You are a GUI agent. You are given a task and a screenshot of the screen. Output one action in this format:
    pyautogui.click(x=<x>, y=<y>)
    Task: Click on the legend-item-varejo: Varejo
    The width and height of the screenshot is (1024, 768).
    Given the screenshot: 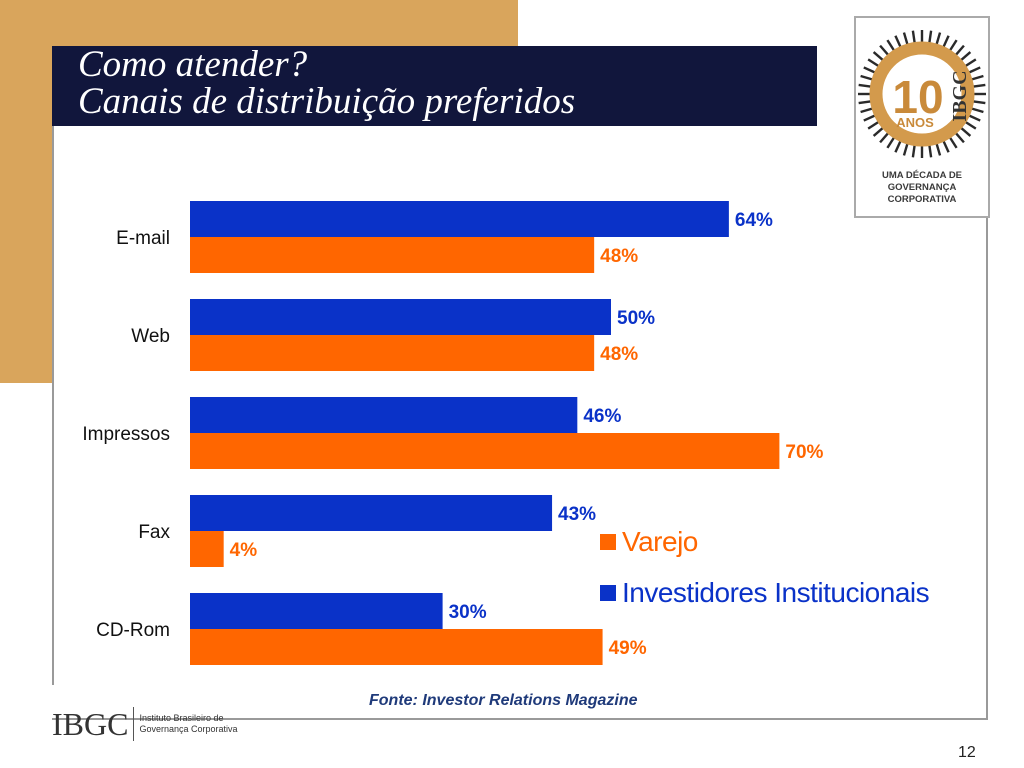 What is the action you would take?
    pyautogui.click(x=795, y=542)
    